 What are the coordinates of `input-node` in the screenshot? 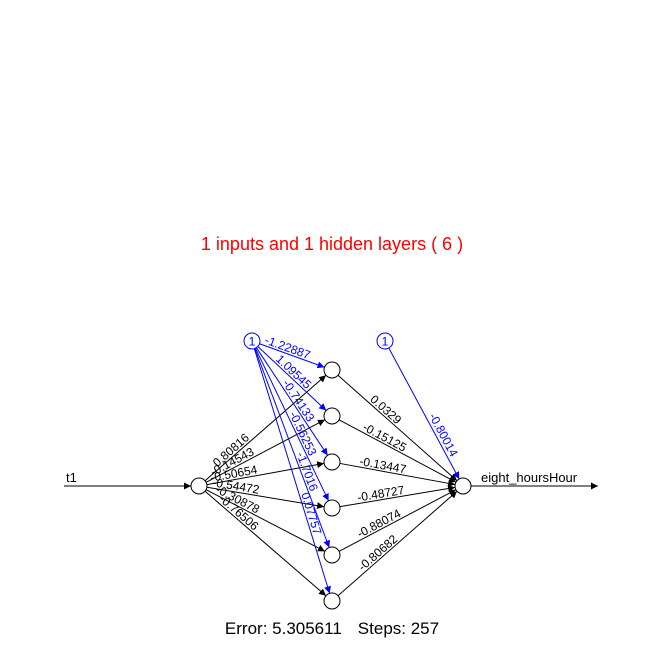 It's located at (199, 486).